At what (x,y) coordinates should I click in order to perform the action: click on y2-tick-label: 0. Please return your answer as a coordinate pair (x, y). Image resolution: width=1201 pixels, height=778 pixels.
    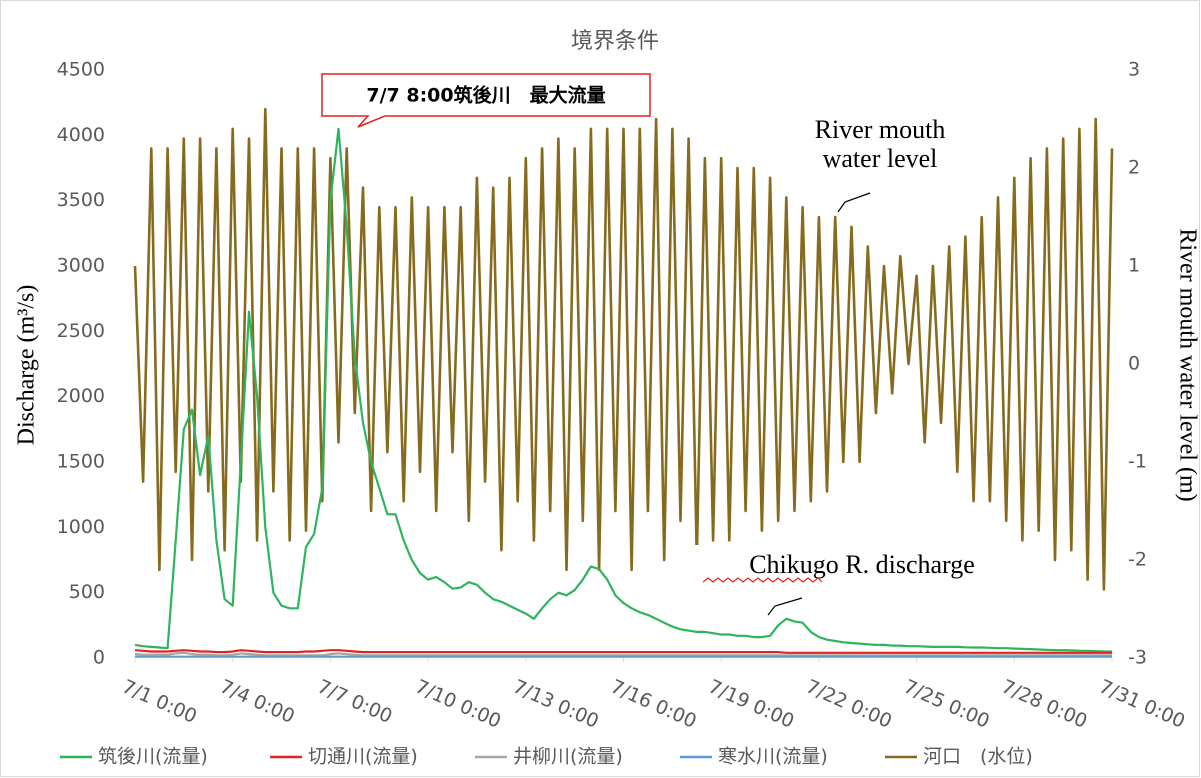
    Looking at the image, I should click on (1134, 364).